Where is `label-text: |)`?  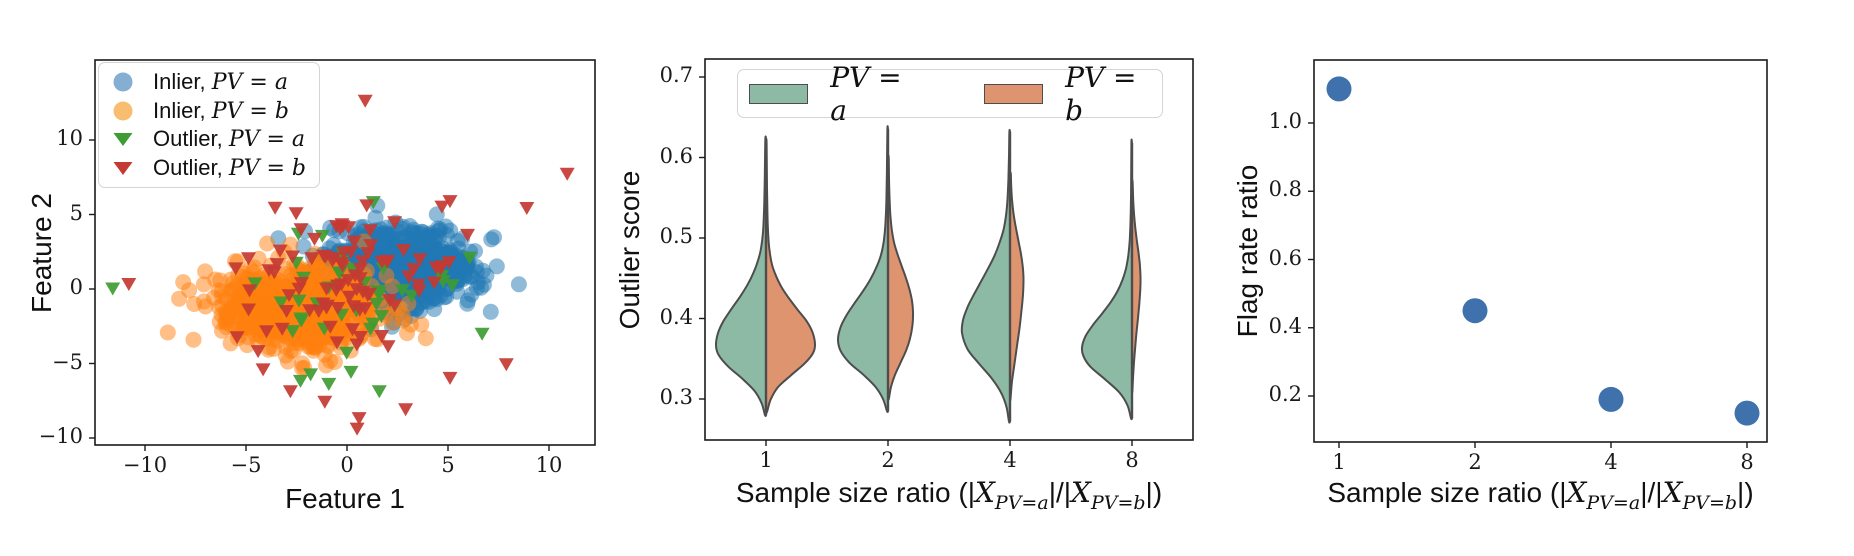 label-text: |) is located at coordinates (1154, 492).